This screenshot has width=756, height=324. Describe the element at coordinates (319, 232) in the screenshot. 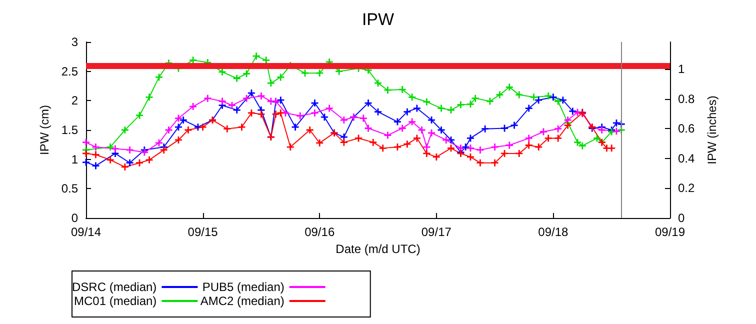

I see `x-tick-label: 09/16` at that location.